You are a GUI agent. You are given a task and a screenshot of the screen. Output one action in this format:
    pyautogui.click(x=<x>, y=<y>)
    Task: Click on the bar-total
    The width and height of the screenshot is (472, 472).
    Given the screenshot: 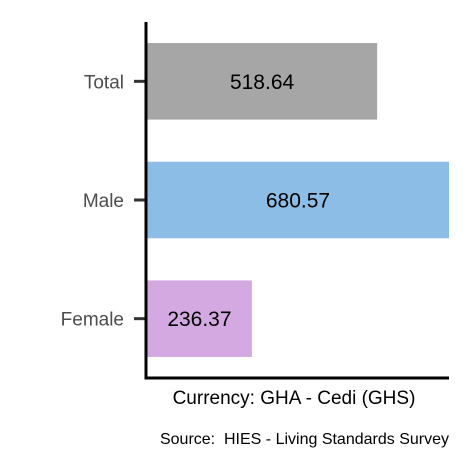 What is the action you would take?
    pyautogui.click(x=262, y=81)
    